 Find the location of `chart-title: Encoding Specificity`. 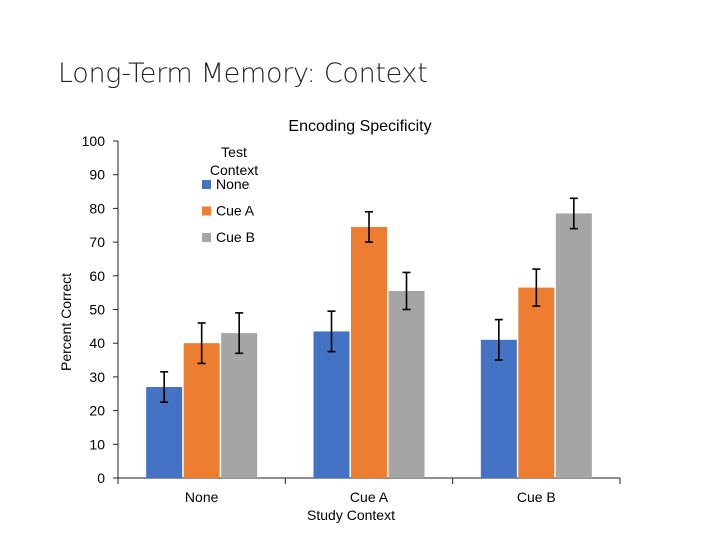

chart-title: Encoding Specificity is located at coordinates (359, 126).